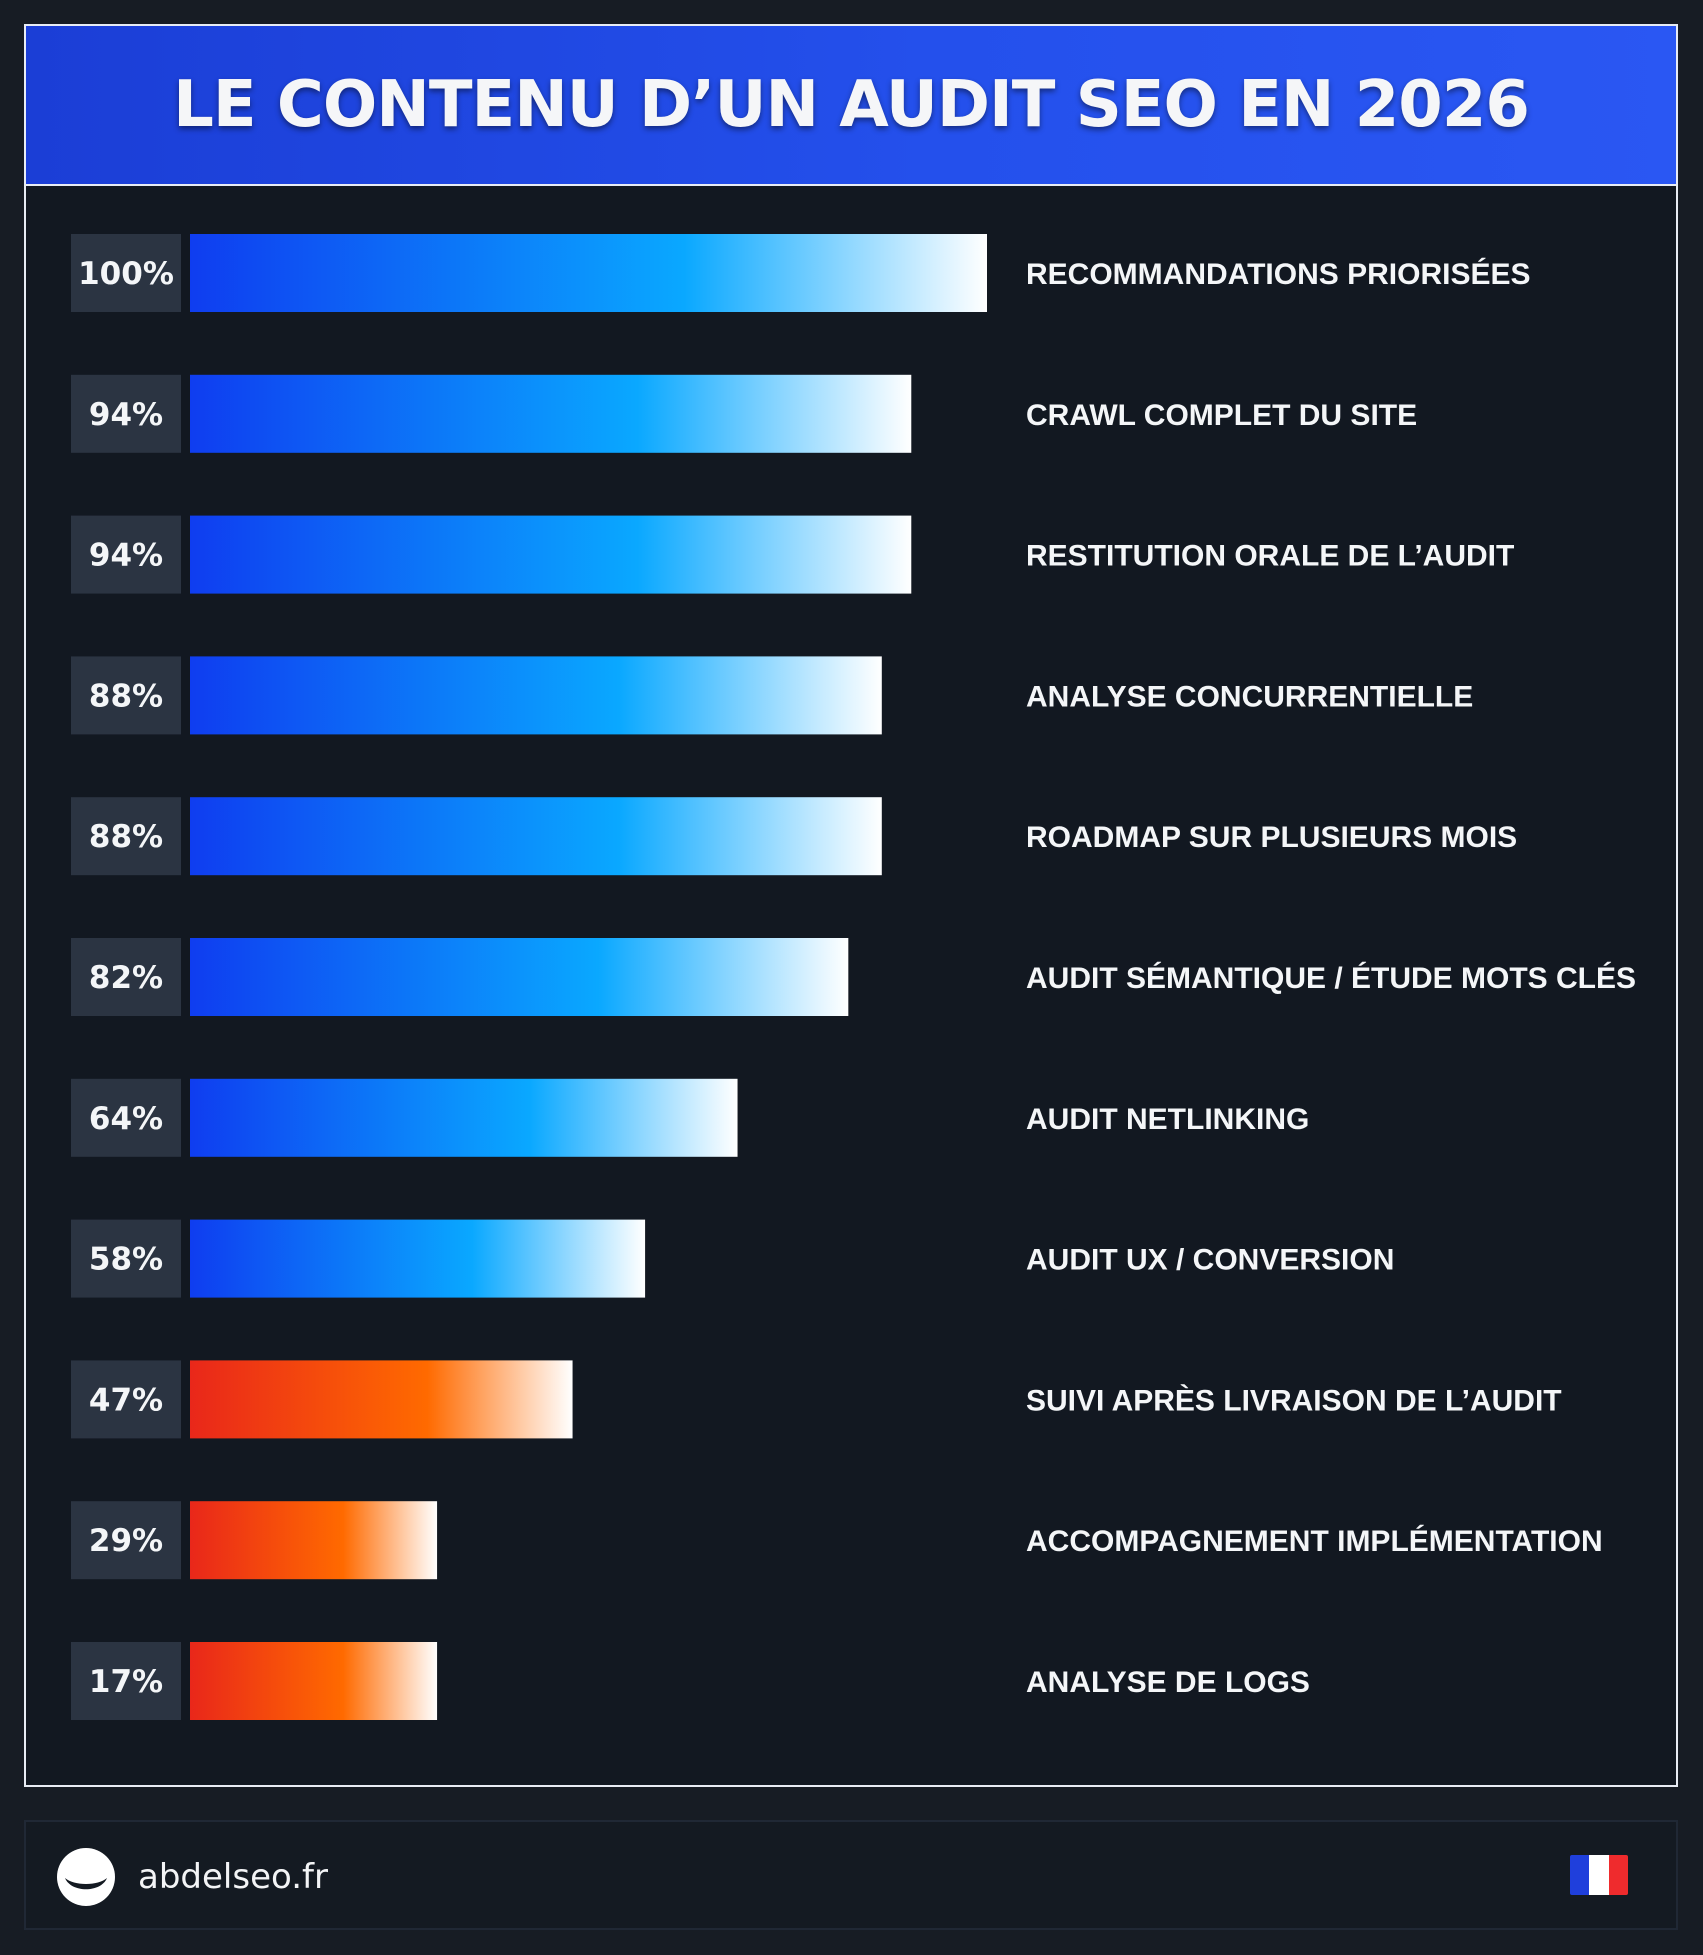  Describe the element at coordinates (1294, 1400) in the screenshot. I see `category-label: SUIVI APRÈS LIVRAISON DE L’AUDIT` at that location.